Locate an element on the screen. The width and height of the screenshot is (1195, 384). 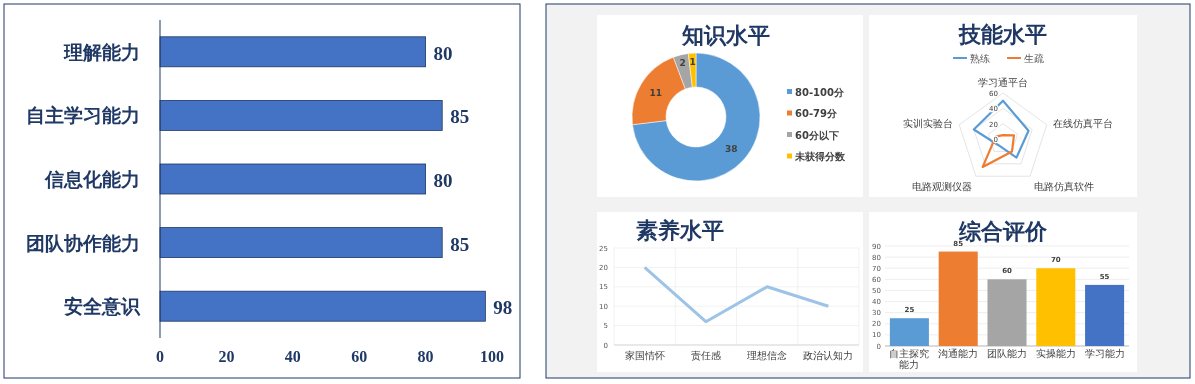
spoke-label: 电路观测仪器 is located at coordinates (942, 187).